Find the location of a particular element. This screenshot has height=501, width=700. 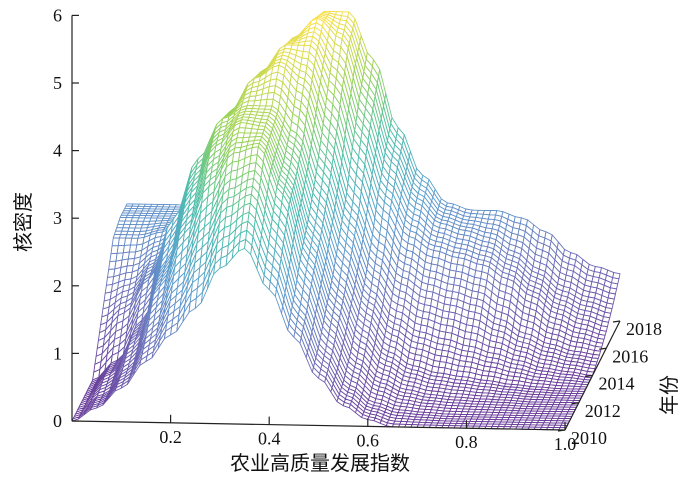

z-tick-label: 4 is located at coordinates (57, 151).